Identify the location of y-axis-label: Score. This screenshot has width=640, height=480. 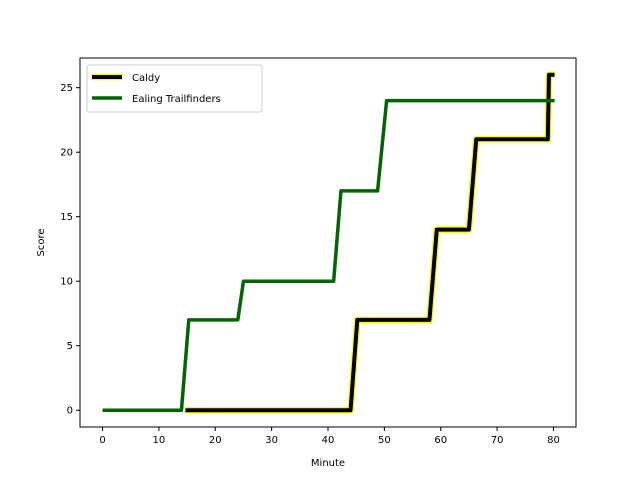
(41, 242).